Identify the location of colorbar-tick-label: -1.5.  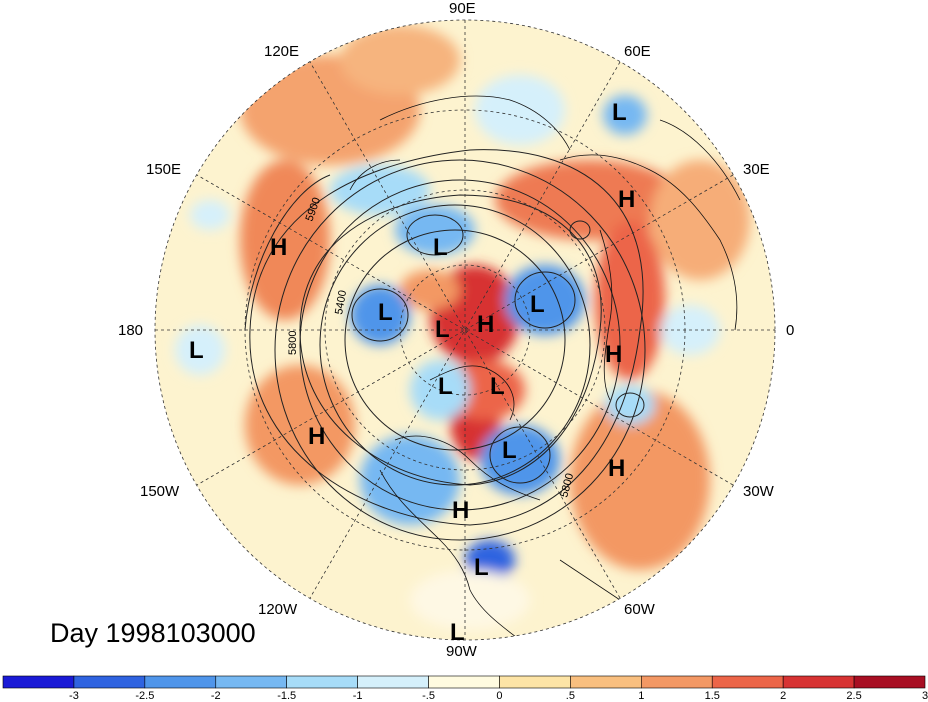
(286, 696).